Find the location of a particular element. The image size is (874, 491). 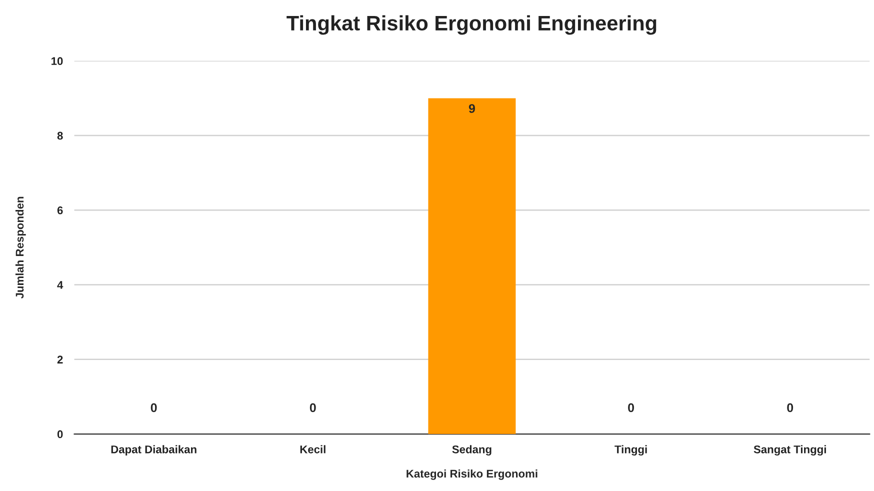

y-tick-label: 6 is located at coordinates (60, 210).